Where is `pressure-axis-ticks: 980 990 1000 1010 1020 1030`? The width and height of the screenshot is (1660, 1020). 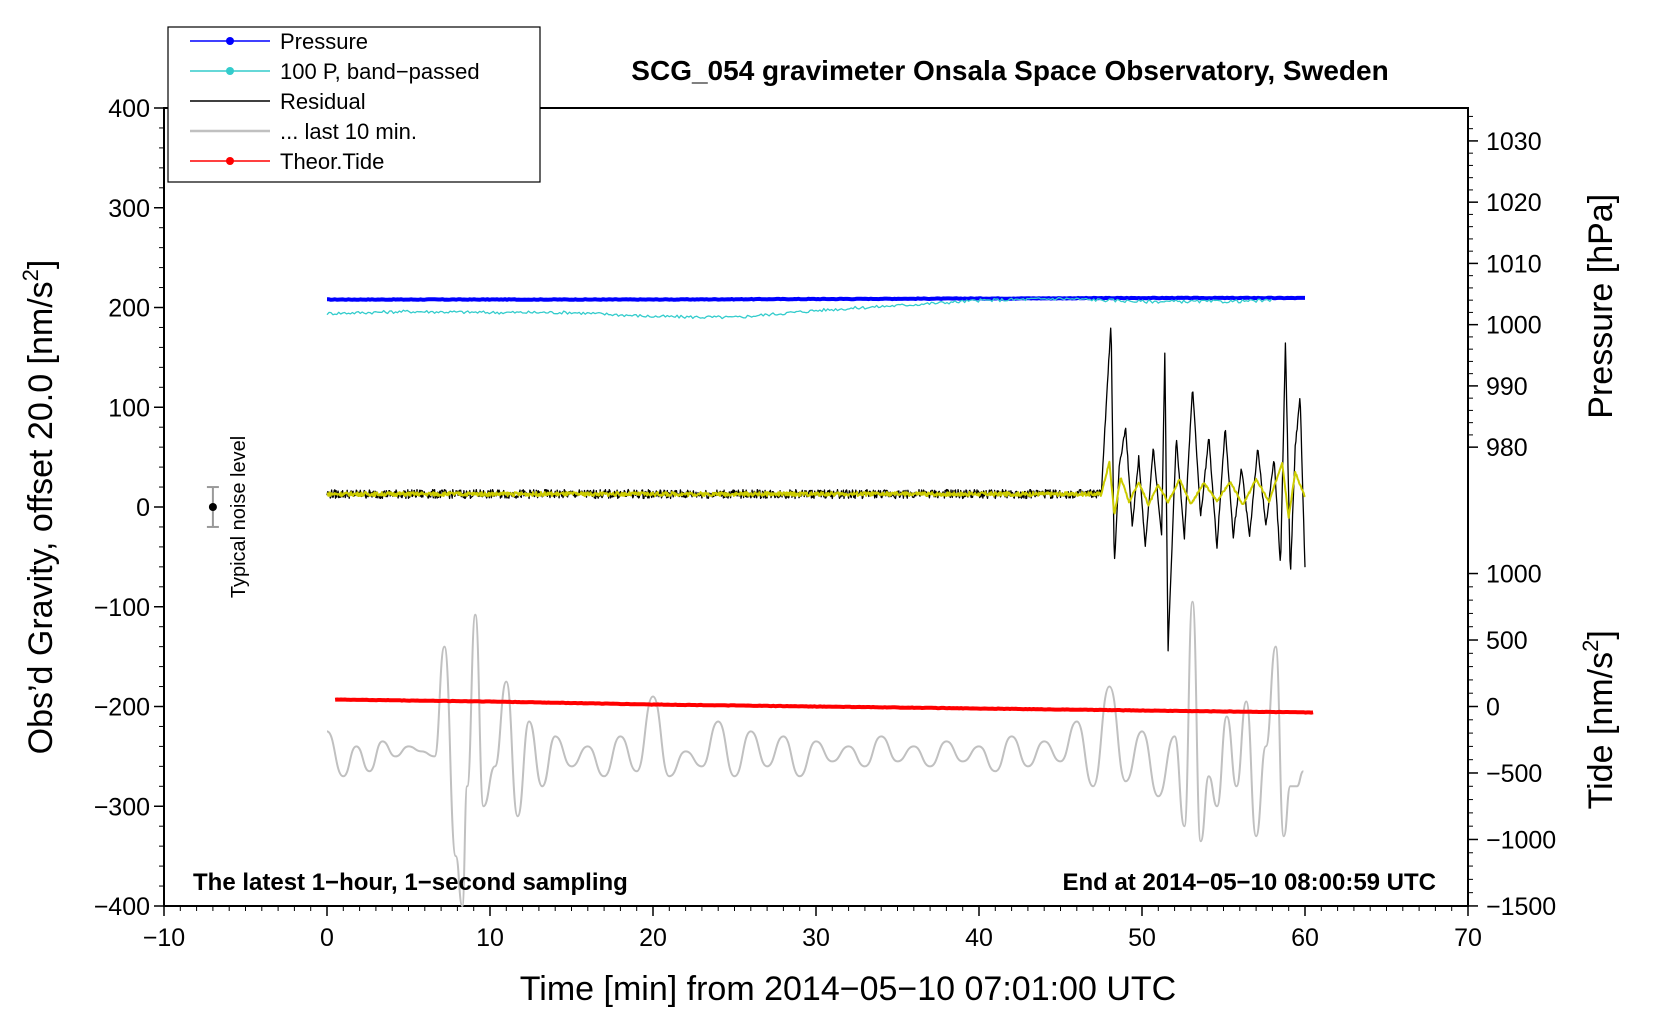
pressure-axis-ticks: 980 990 1000 1010 1020 1030 is located at coordinates (1505, 288).